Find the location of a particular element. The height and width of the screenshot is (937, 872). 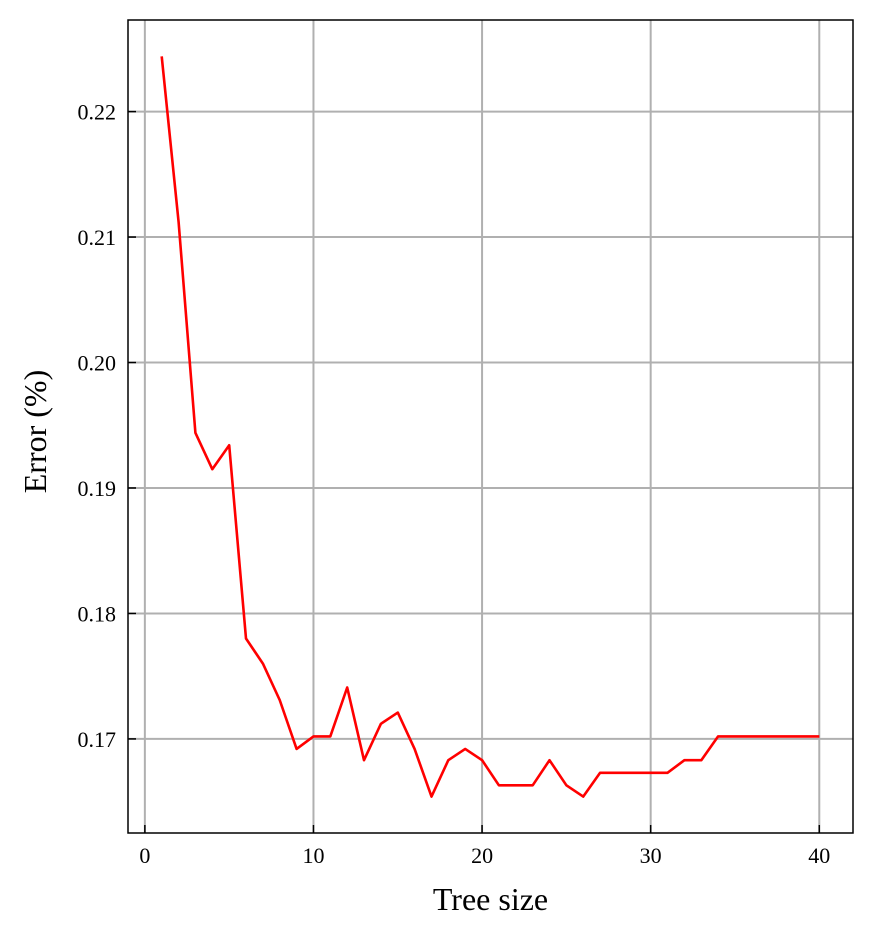

y-tick-label: 0.21 is located at coordinates (97, 237).